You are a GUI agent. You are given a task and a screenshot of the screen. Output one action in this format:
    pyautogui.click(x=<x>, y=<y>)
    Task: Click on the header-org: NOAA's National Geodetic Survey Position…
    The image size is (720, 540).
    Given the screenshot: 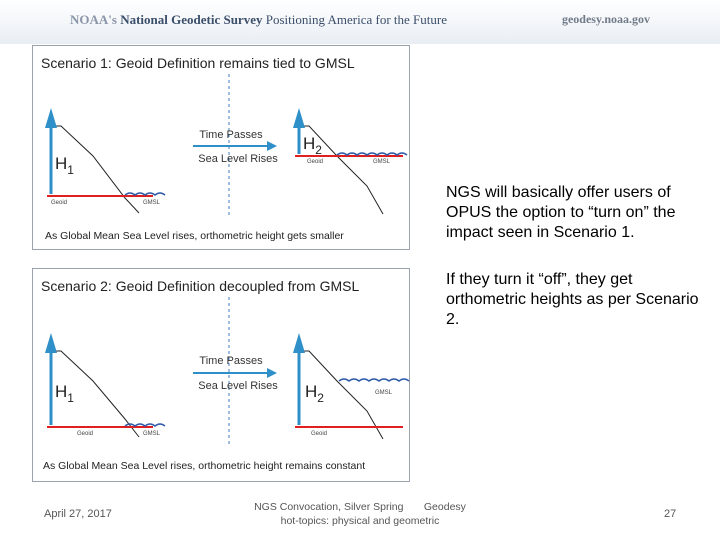 What is the action you would take?
    pyautogui.click(x=258, y=20)
    